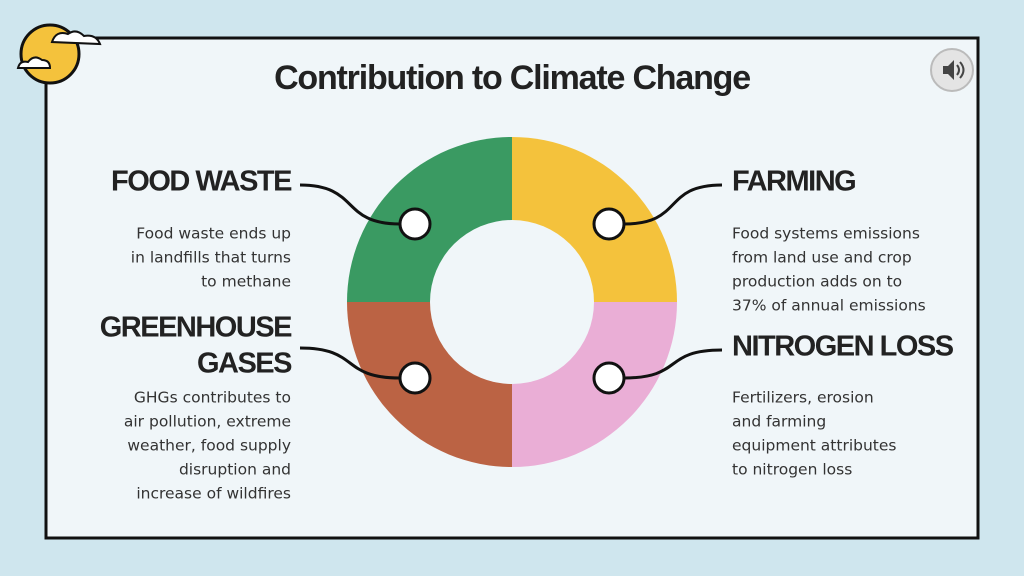  I want to click on connector-dots, so click(512, 301).